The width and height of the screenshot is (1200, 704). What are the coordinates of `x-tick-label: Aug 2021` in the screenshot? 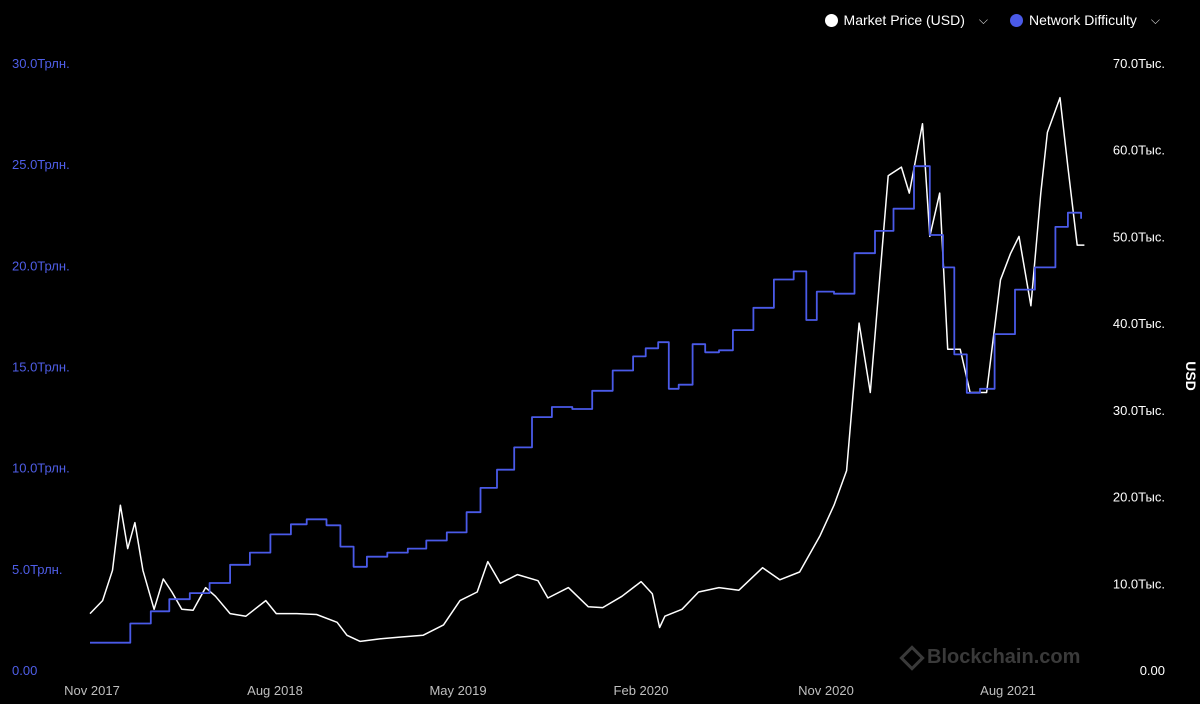 It's located at (1008, 690).